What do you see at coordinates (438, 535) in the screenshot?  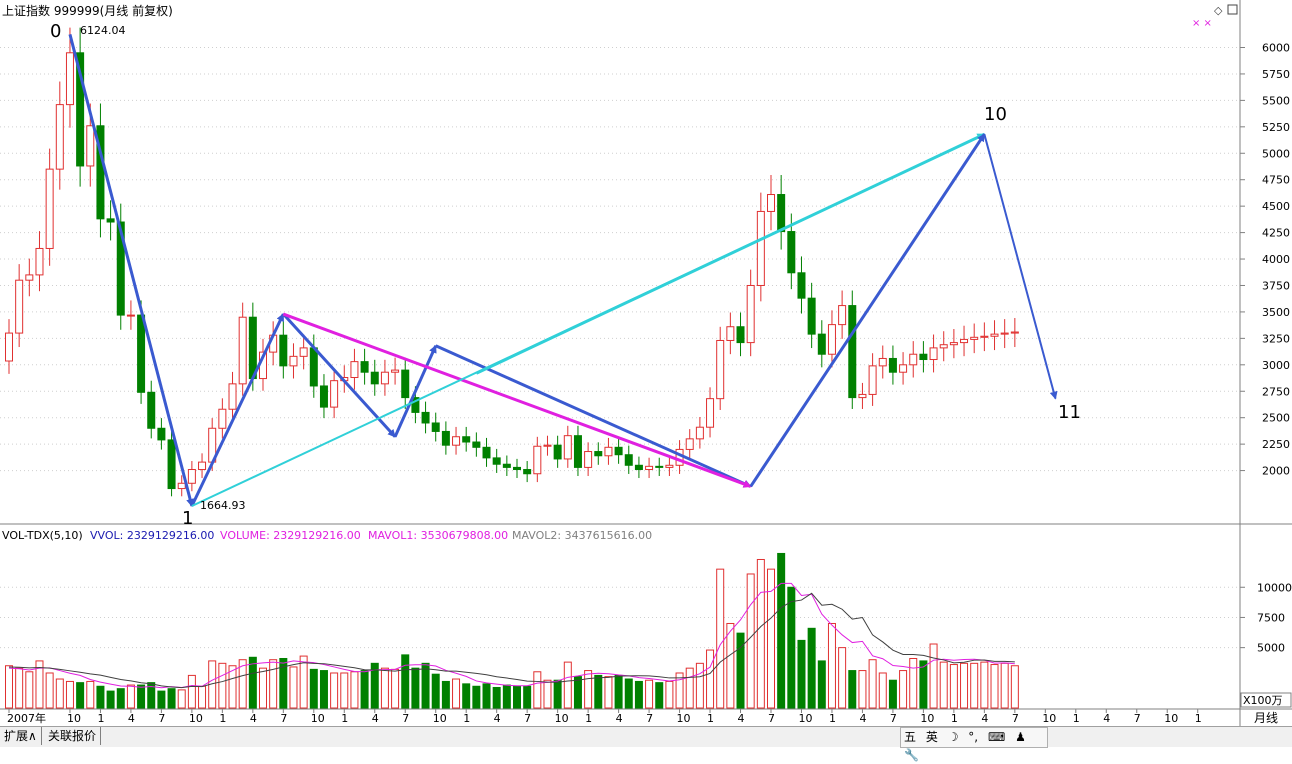 I see `vol-mavol1: MAVOL1: 3530679808.00` at bounding box center [438, 535].